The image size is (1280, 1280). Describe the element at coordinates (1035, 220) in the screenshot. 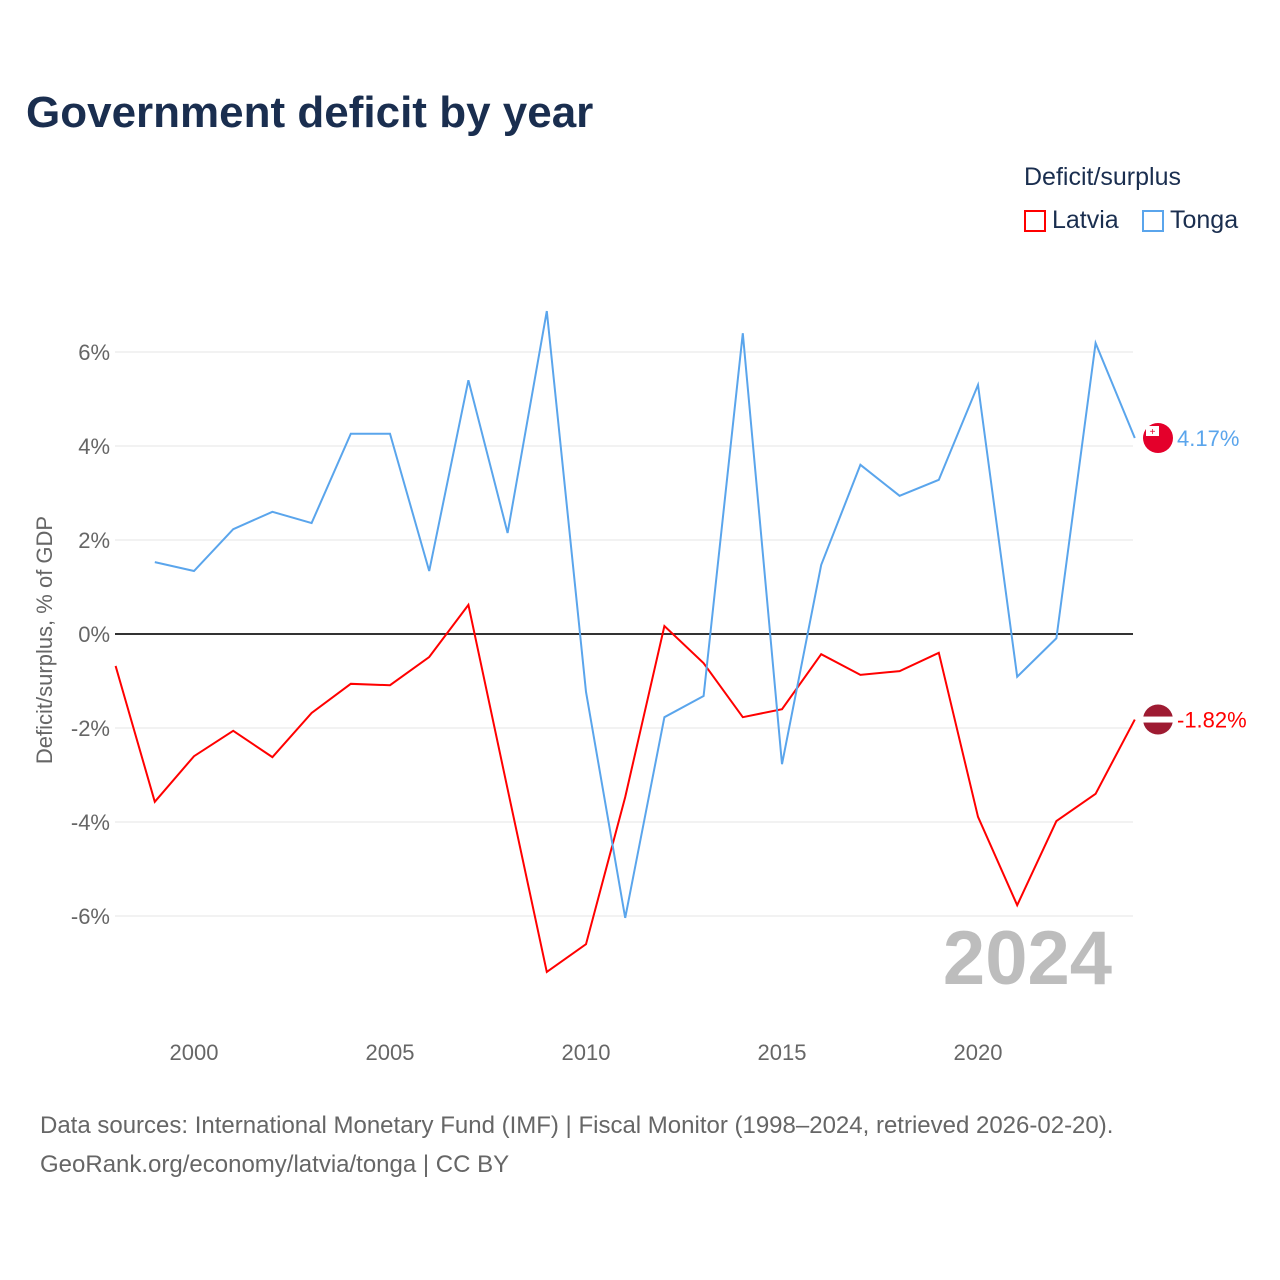

I see `legend-swatch-latvia` at that location.